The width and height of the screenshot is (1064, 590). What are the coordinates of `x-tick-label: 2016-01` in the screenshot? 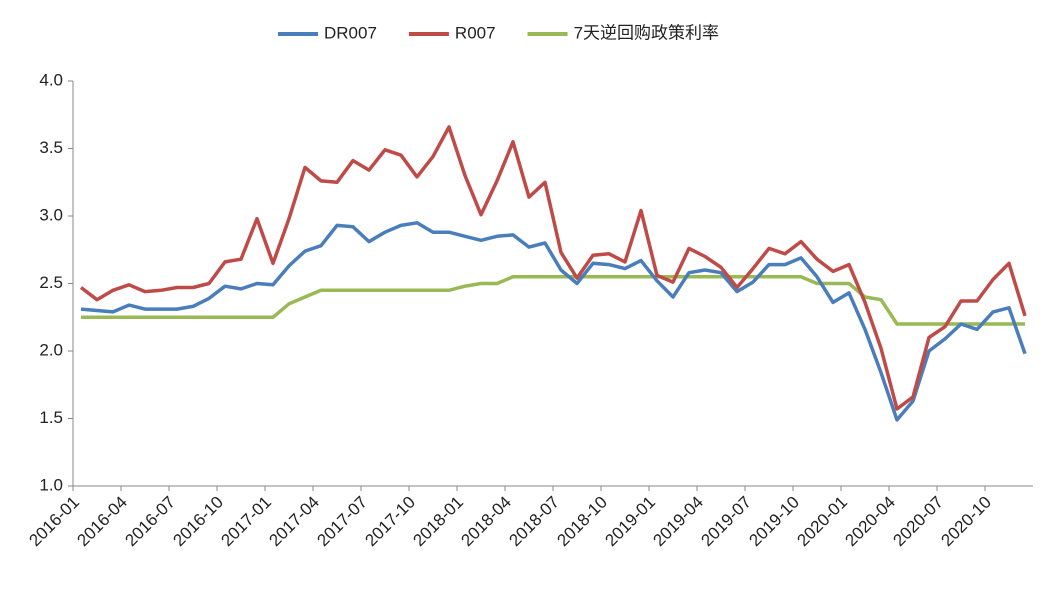 It's located at (54, 522).